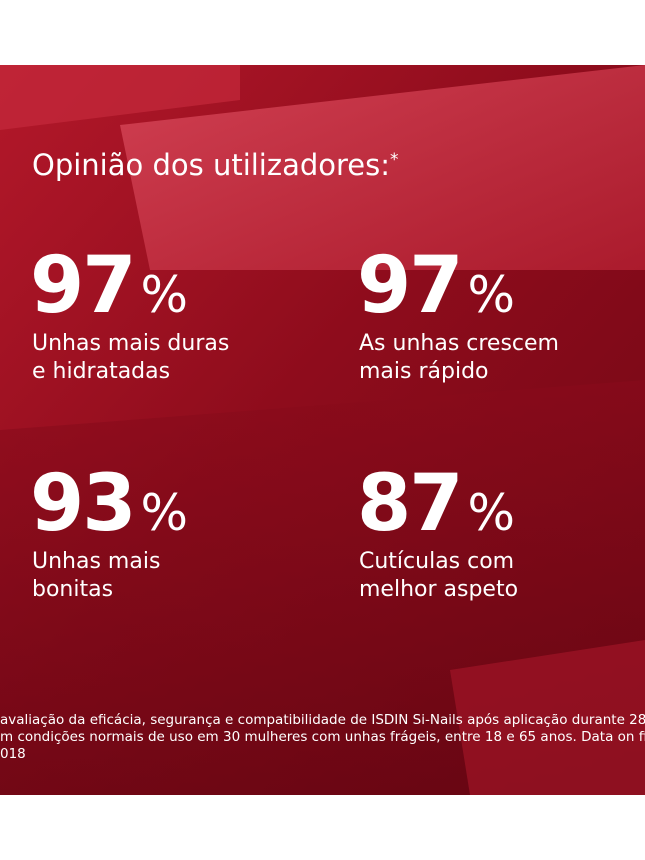  Describe the element at coordinates (72, 589) in the screenshot. I see `stat-label: bonitas` at that location.